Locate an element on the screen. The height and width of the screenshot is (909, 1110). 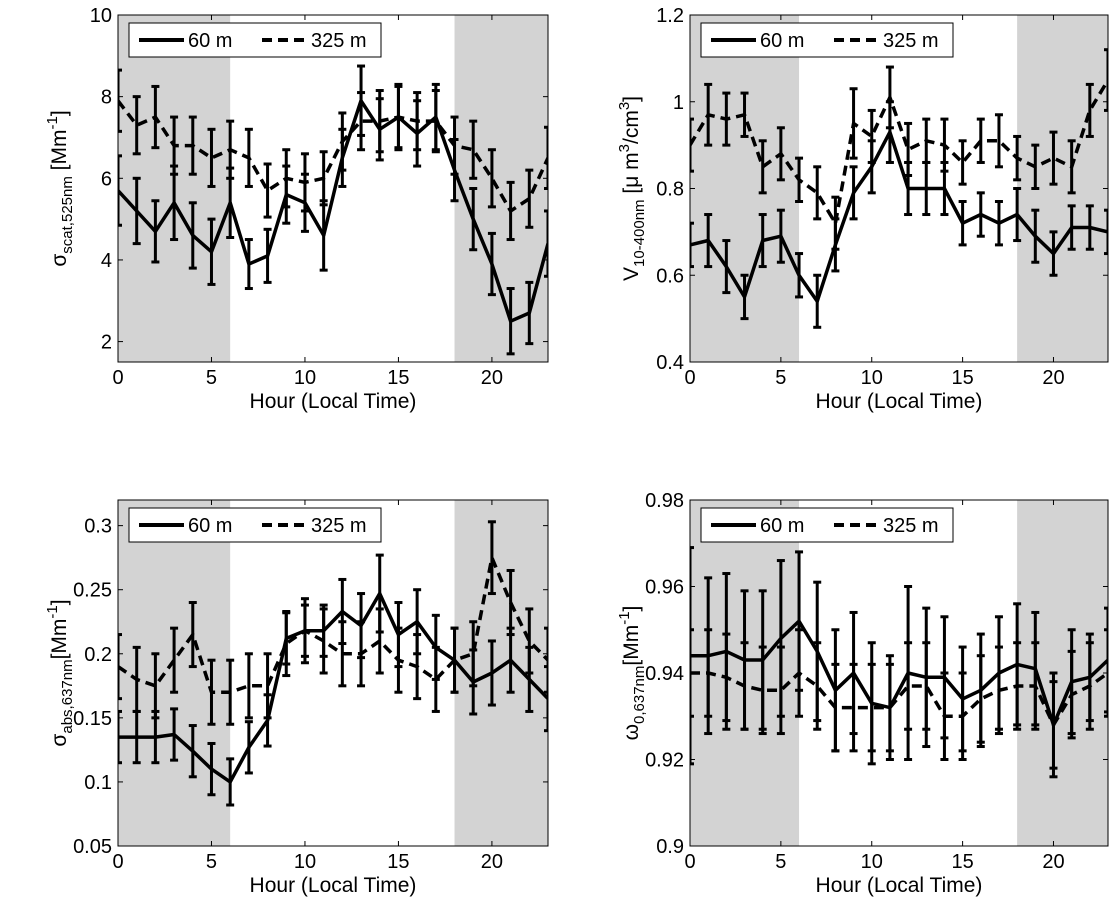
y-axis-label-unit-mid: /cm is located at coordinates (631, 127).